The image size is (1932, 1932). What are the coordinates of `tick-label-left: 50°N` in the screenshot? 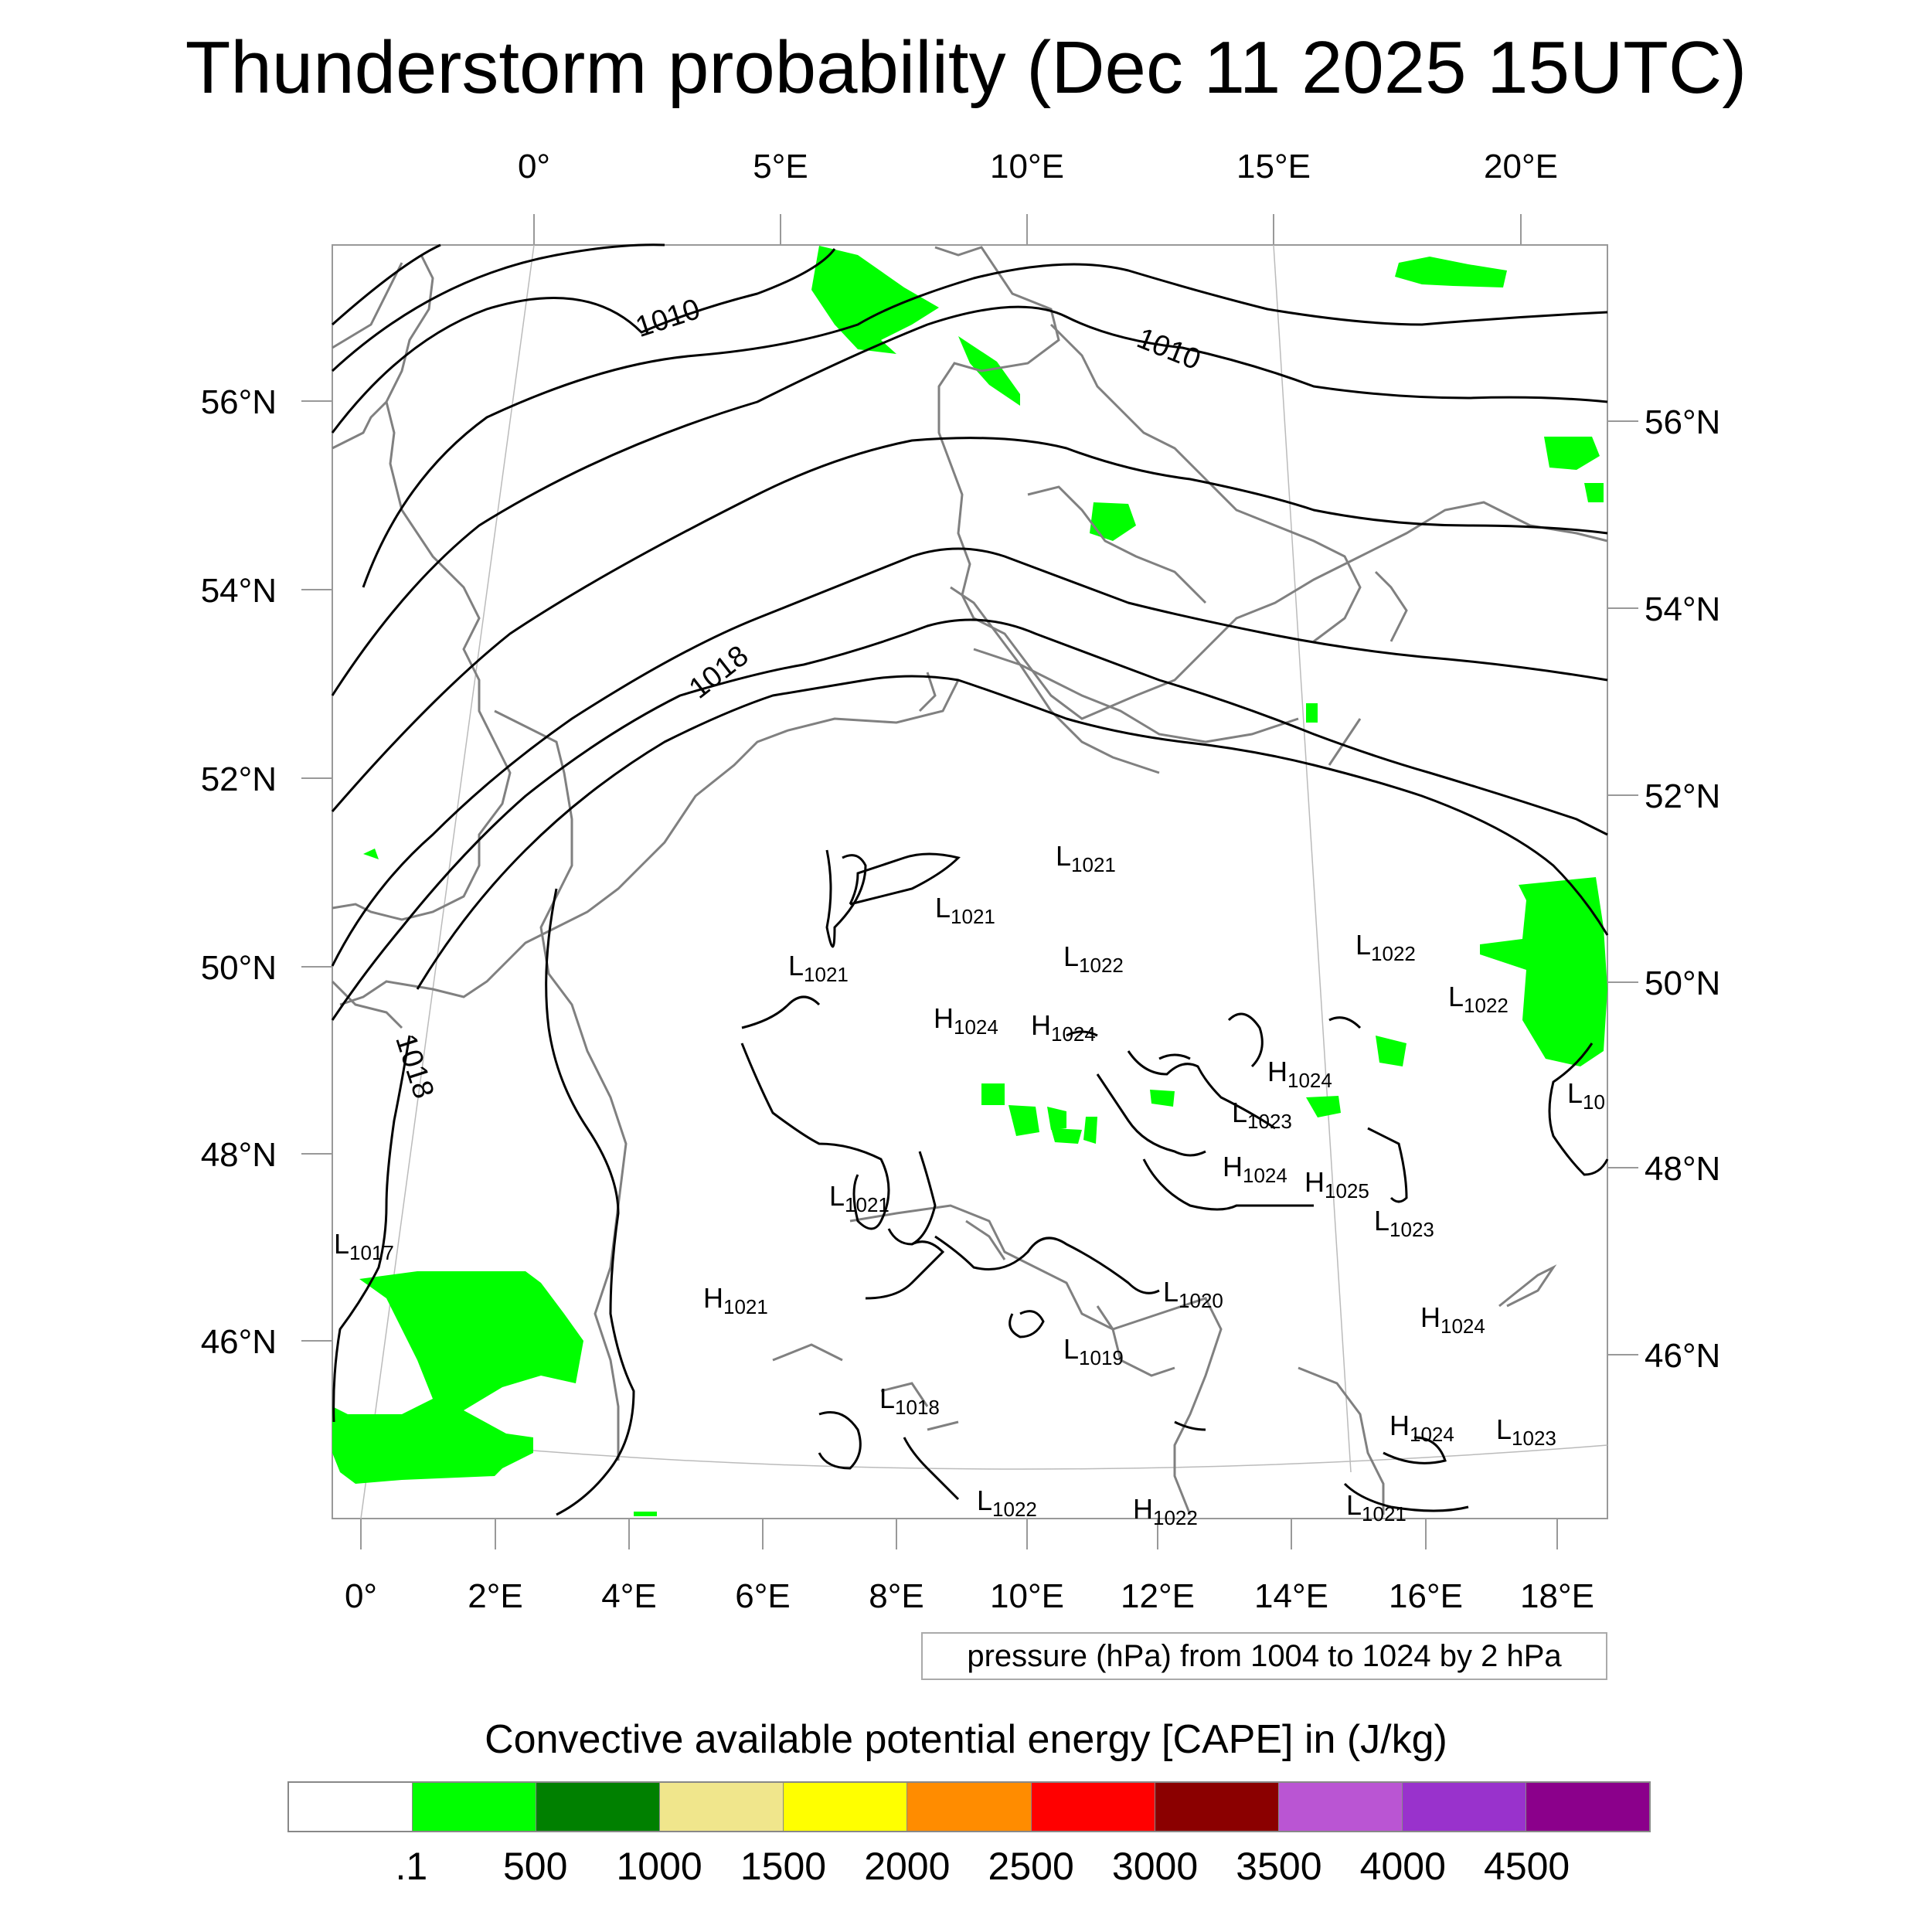 It's located at (239, 968).